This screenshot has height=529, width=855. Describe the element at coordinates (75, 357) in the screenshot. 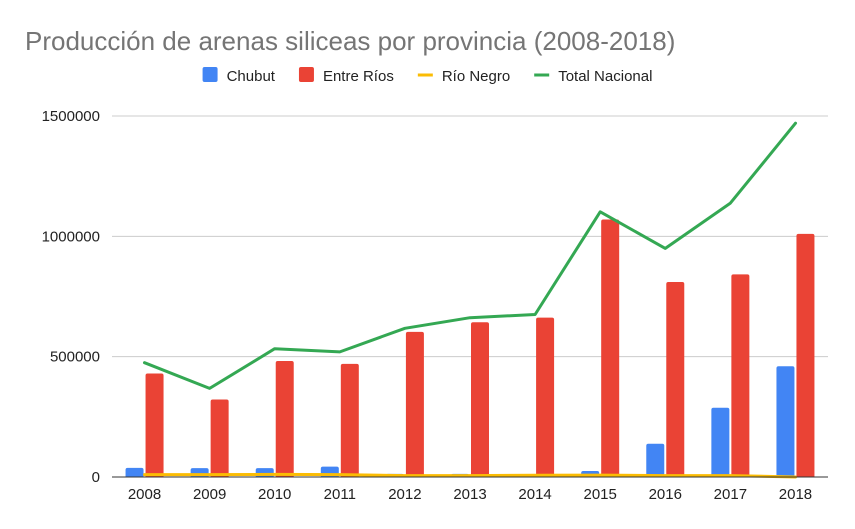

I see `y-tick-label: 500000` at that location.